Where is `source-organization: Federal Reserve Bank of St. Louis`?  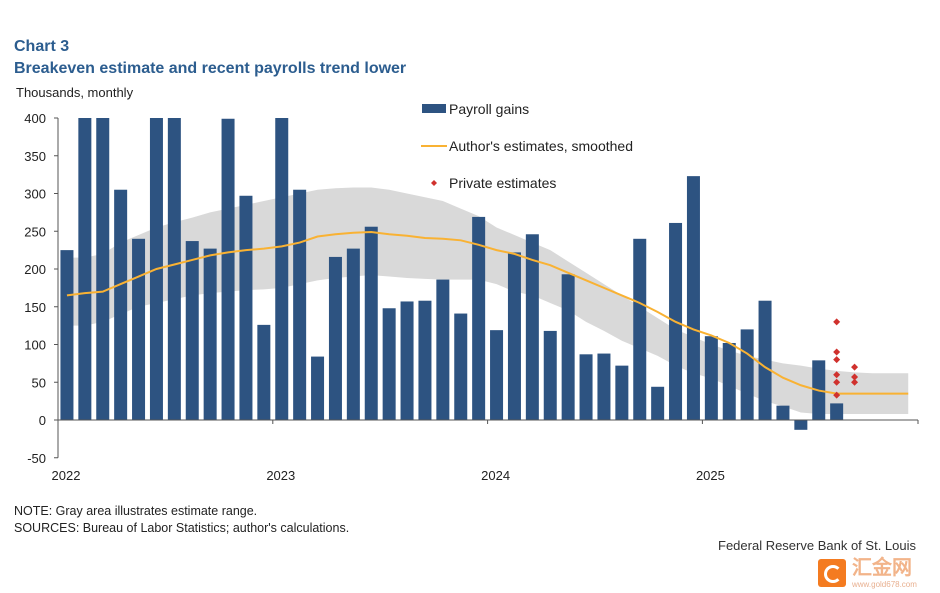 source-organization: Federal Reserve Bank of St. Louis is located at coordinates (817, 545).